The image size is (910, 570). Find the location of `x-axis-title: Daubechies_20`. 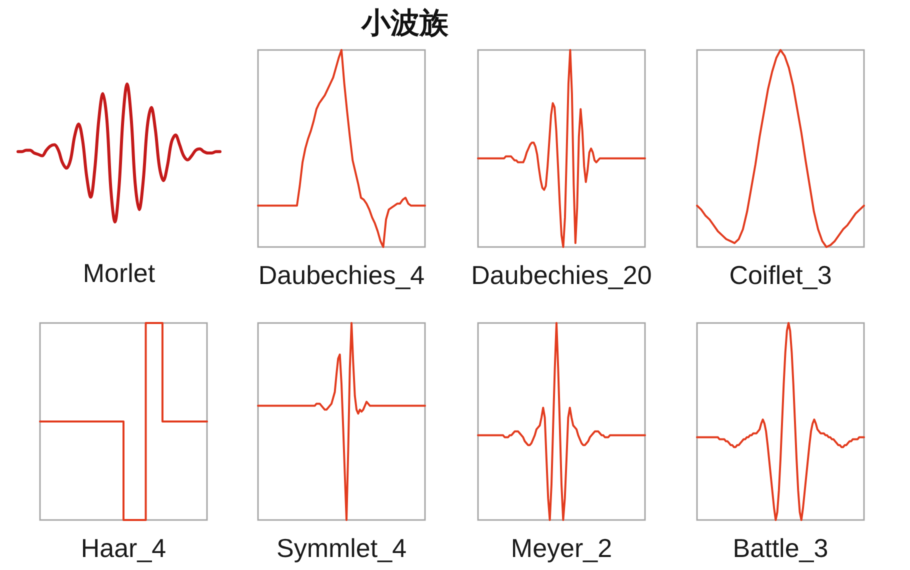

x-axis-title: Daubechies_20 is located at coordinates (561, 275).